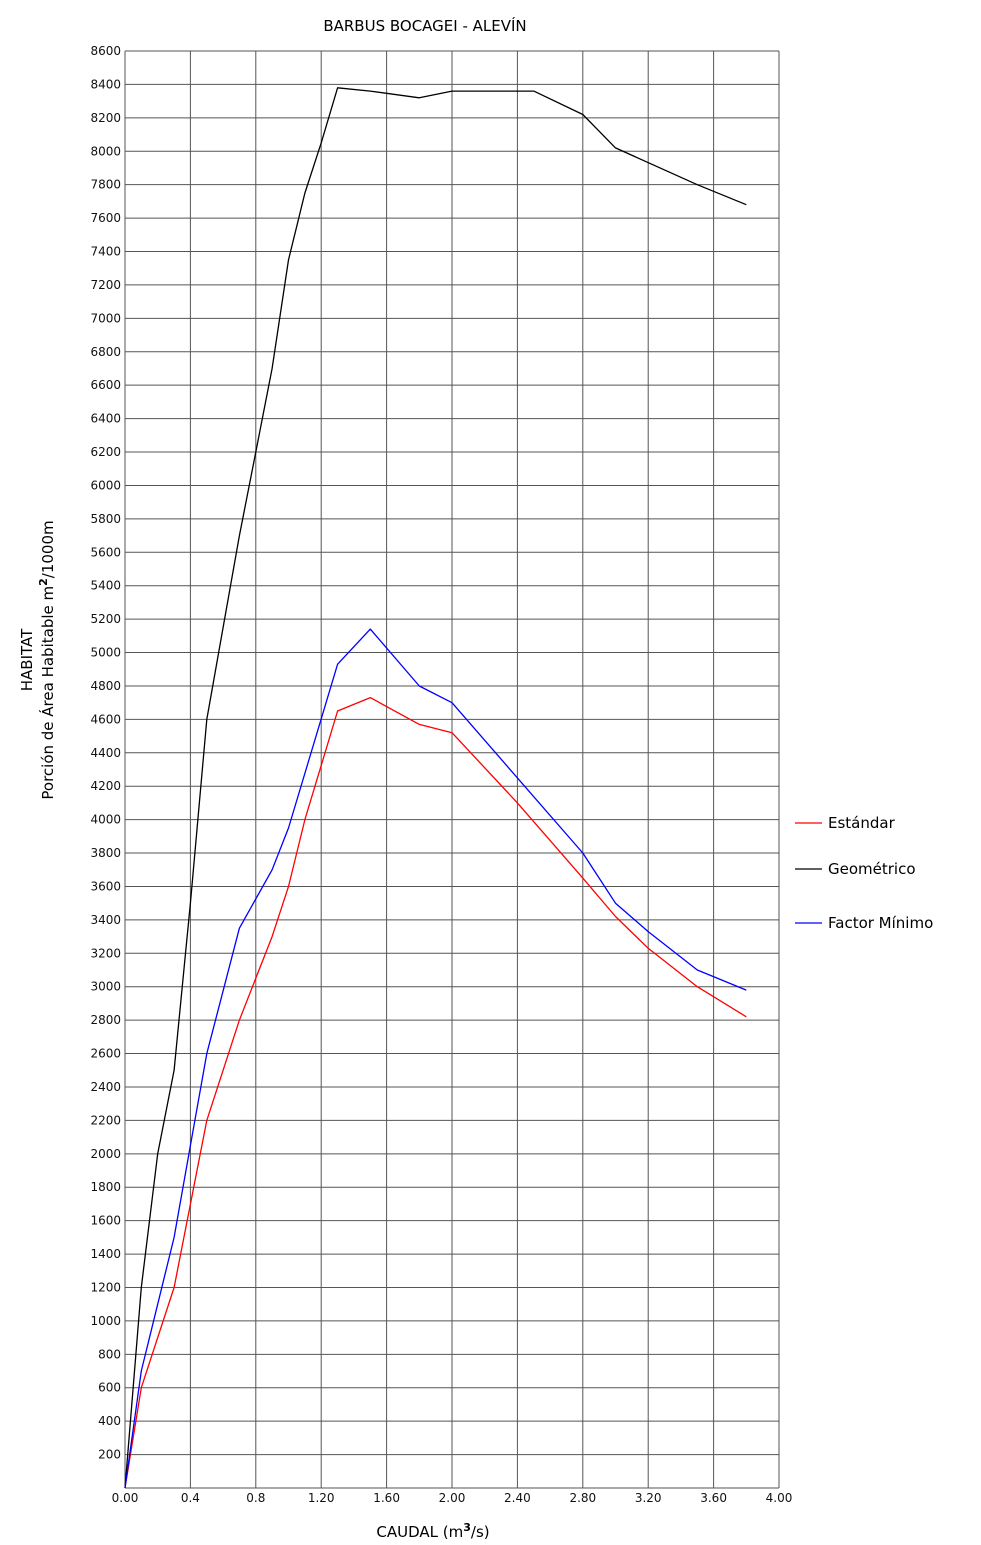  What do you see at coordinates (105, 452) in the screenshot?
I see `y-tick-label: 6200` at bounding box center [105, 452].